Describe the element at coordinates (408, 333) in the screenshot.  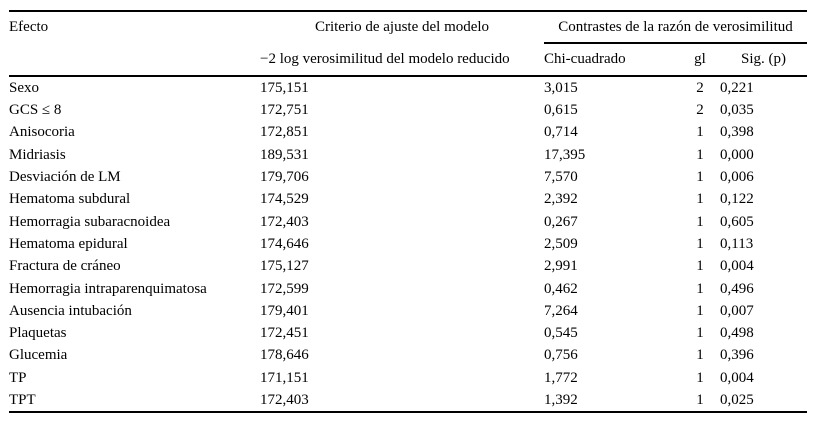
I see `table-row: Plaquetas 172,451 0,545 1 0,498` at that location.